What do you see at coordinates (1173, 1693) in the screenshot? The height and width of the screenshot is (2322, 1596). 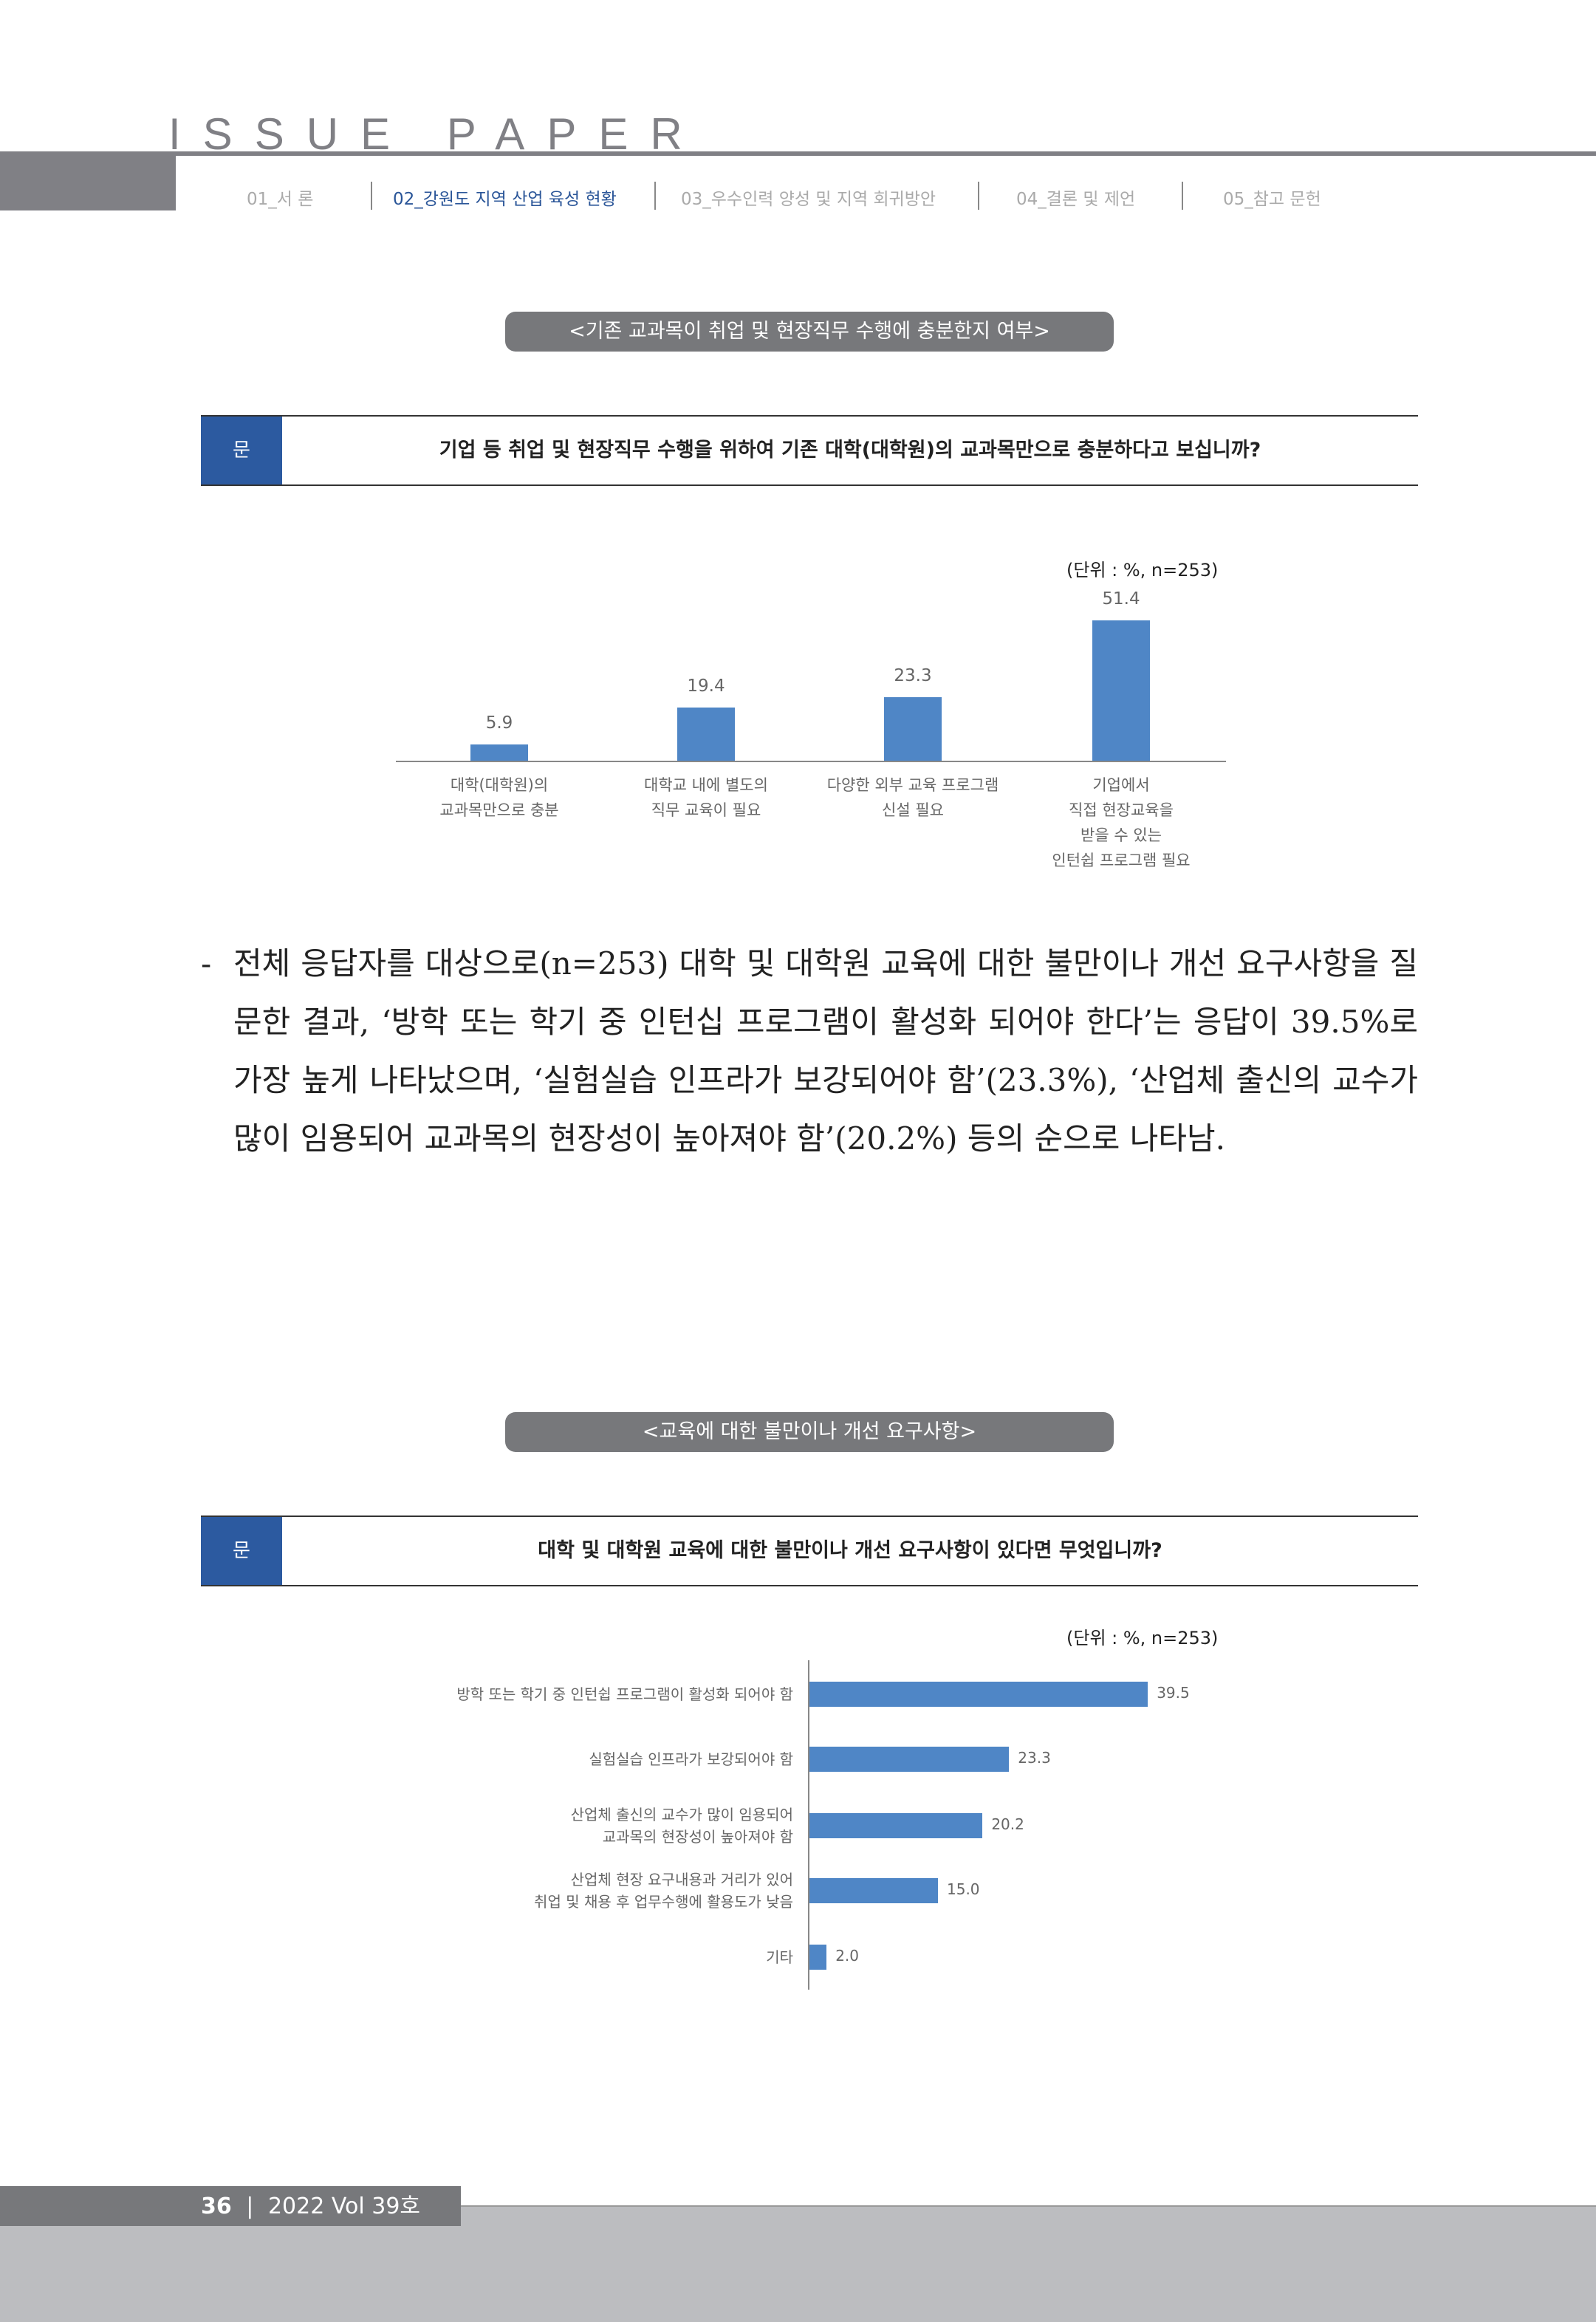 I see `data-label: 39.5` at bounding box center [1173, 1693].